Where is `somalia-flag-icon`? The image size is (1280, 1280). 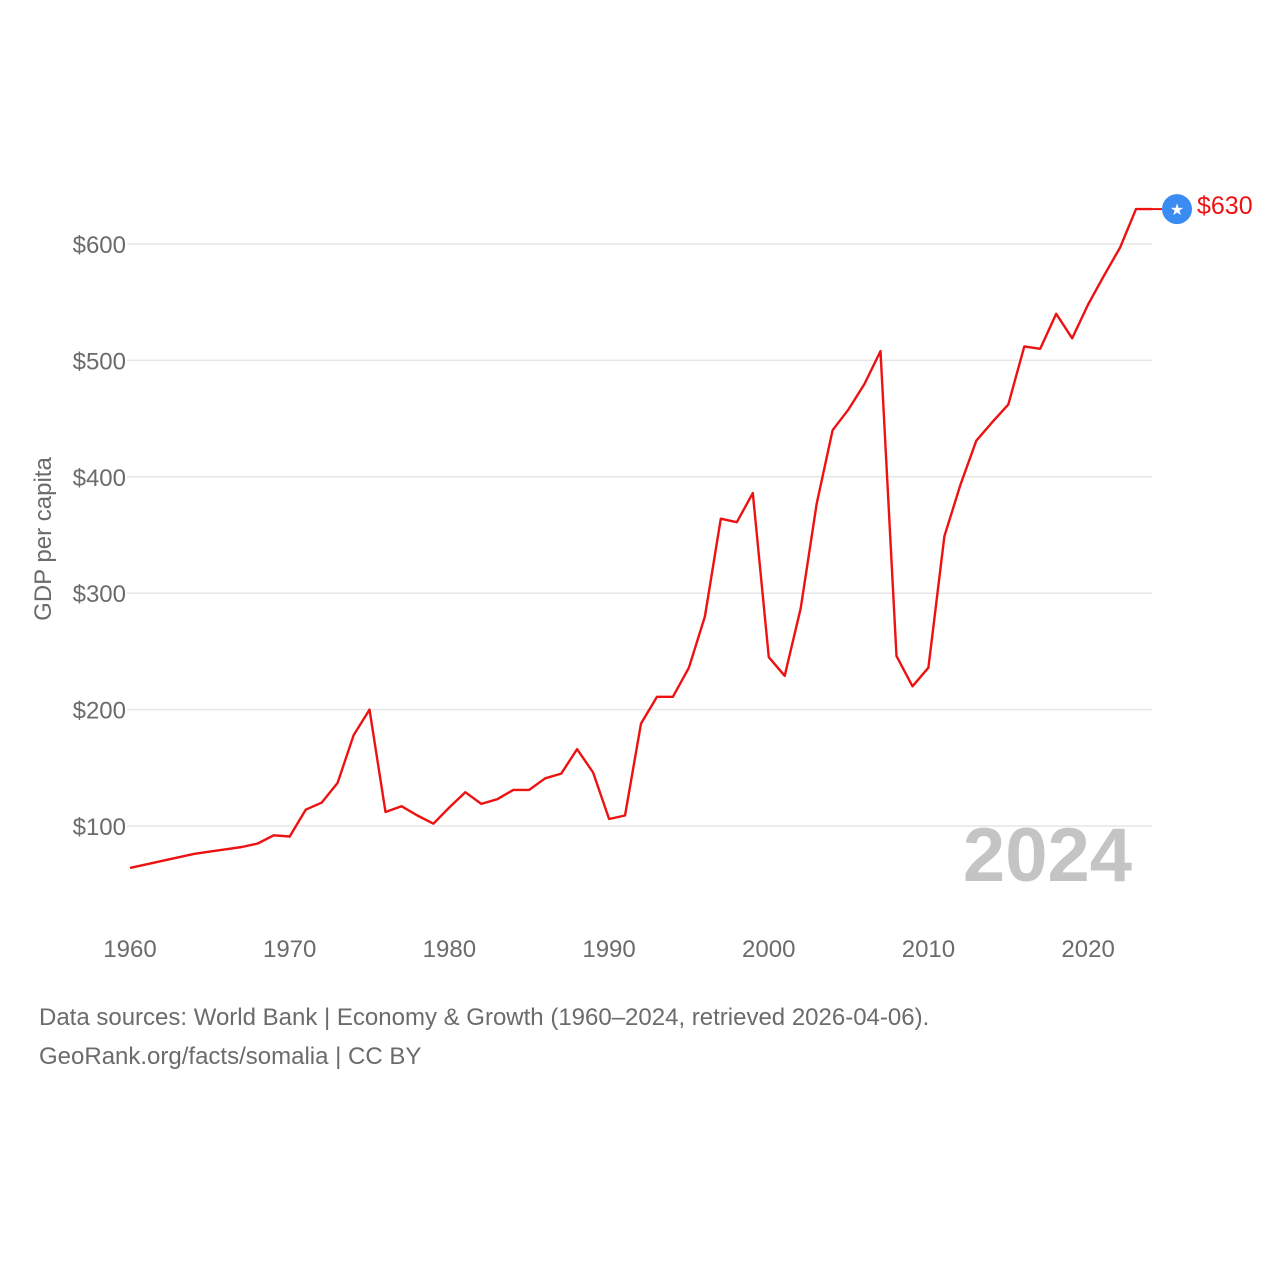
somalia-flag-icon is located at coordinates (1177, 209).